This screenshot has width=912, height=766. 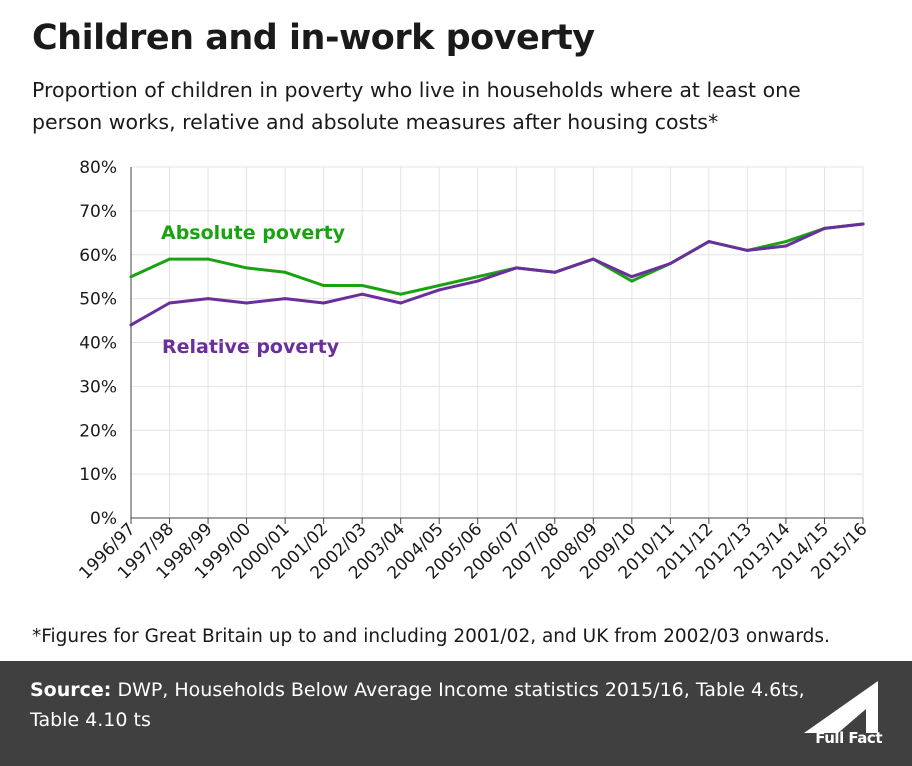 I want to click on series-label-relative-poverty: Relative poverty, so click(x=251, y=347).